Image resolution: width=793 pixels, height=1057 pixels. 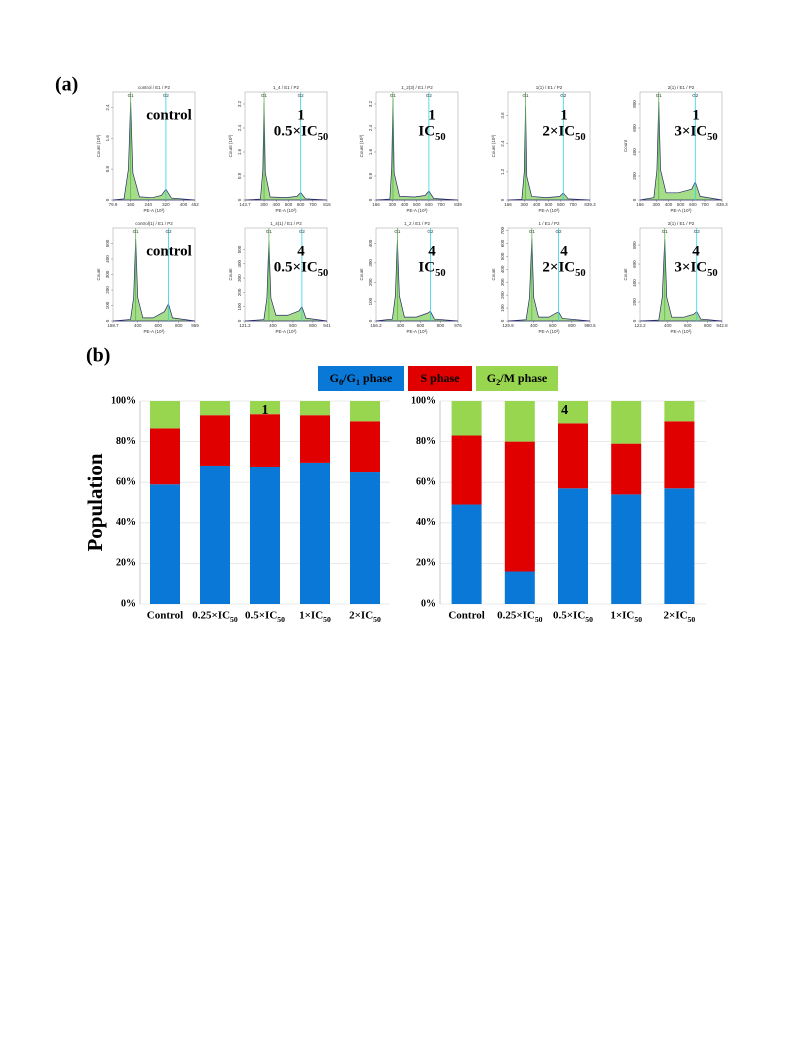 I want to click on x-tick-label: 129.9, so click(x=508, y=325).